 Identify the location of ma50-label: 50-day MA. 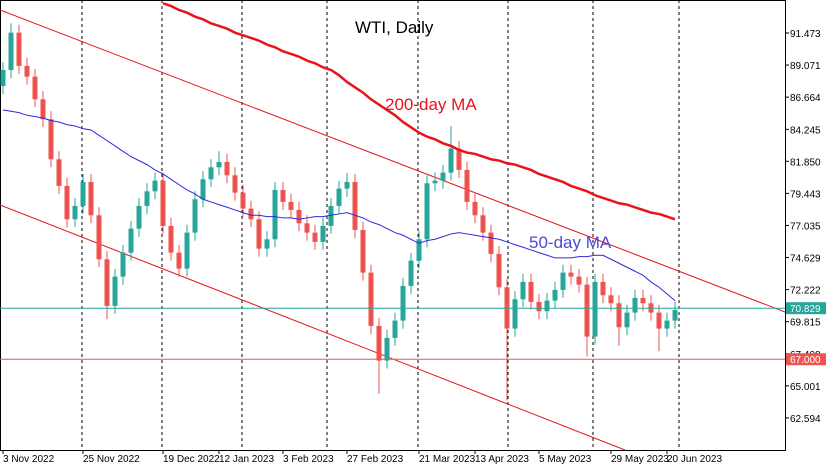
(570, 242).